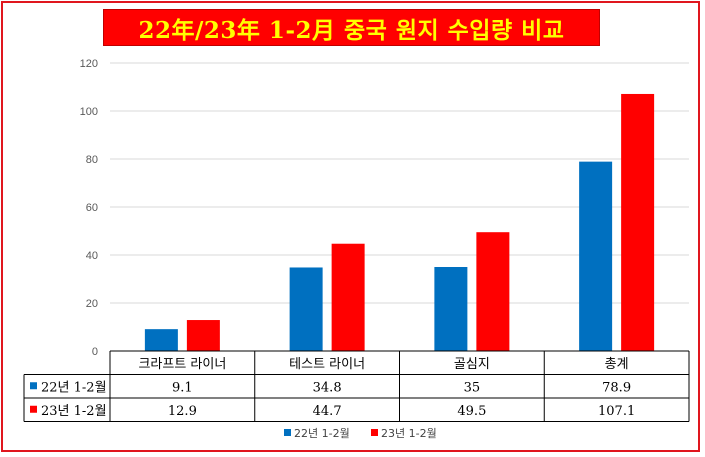  Describe the element at coordinates (616, 411) in the screenshot. I see `data-label: 107.1` at that location.